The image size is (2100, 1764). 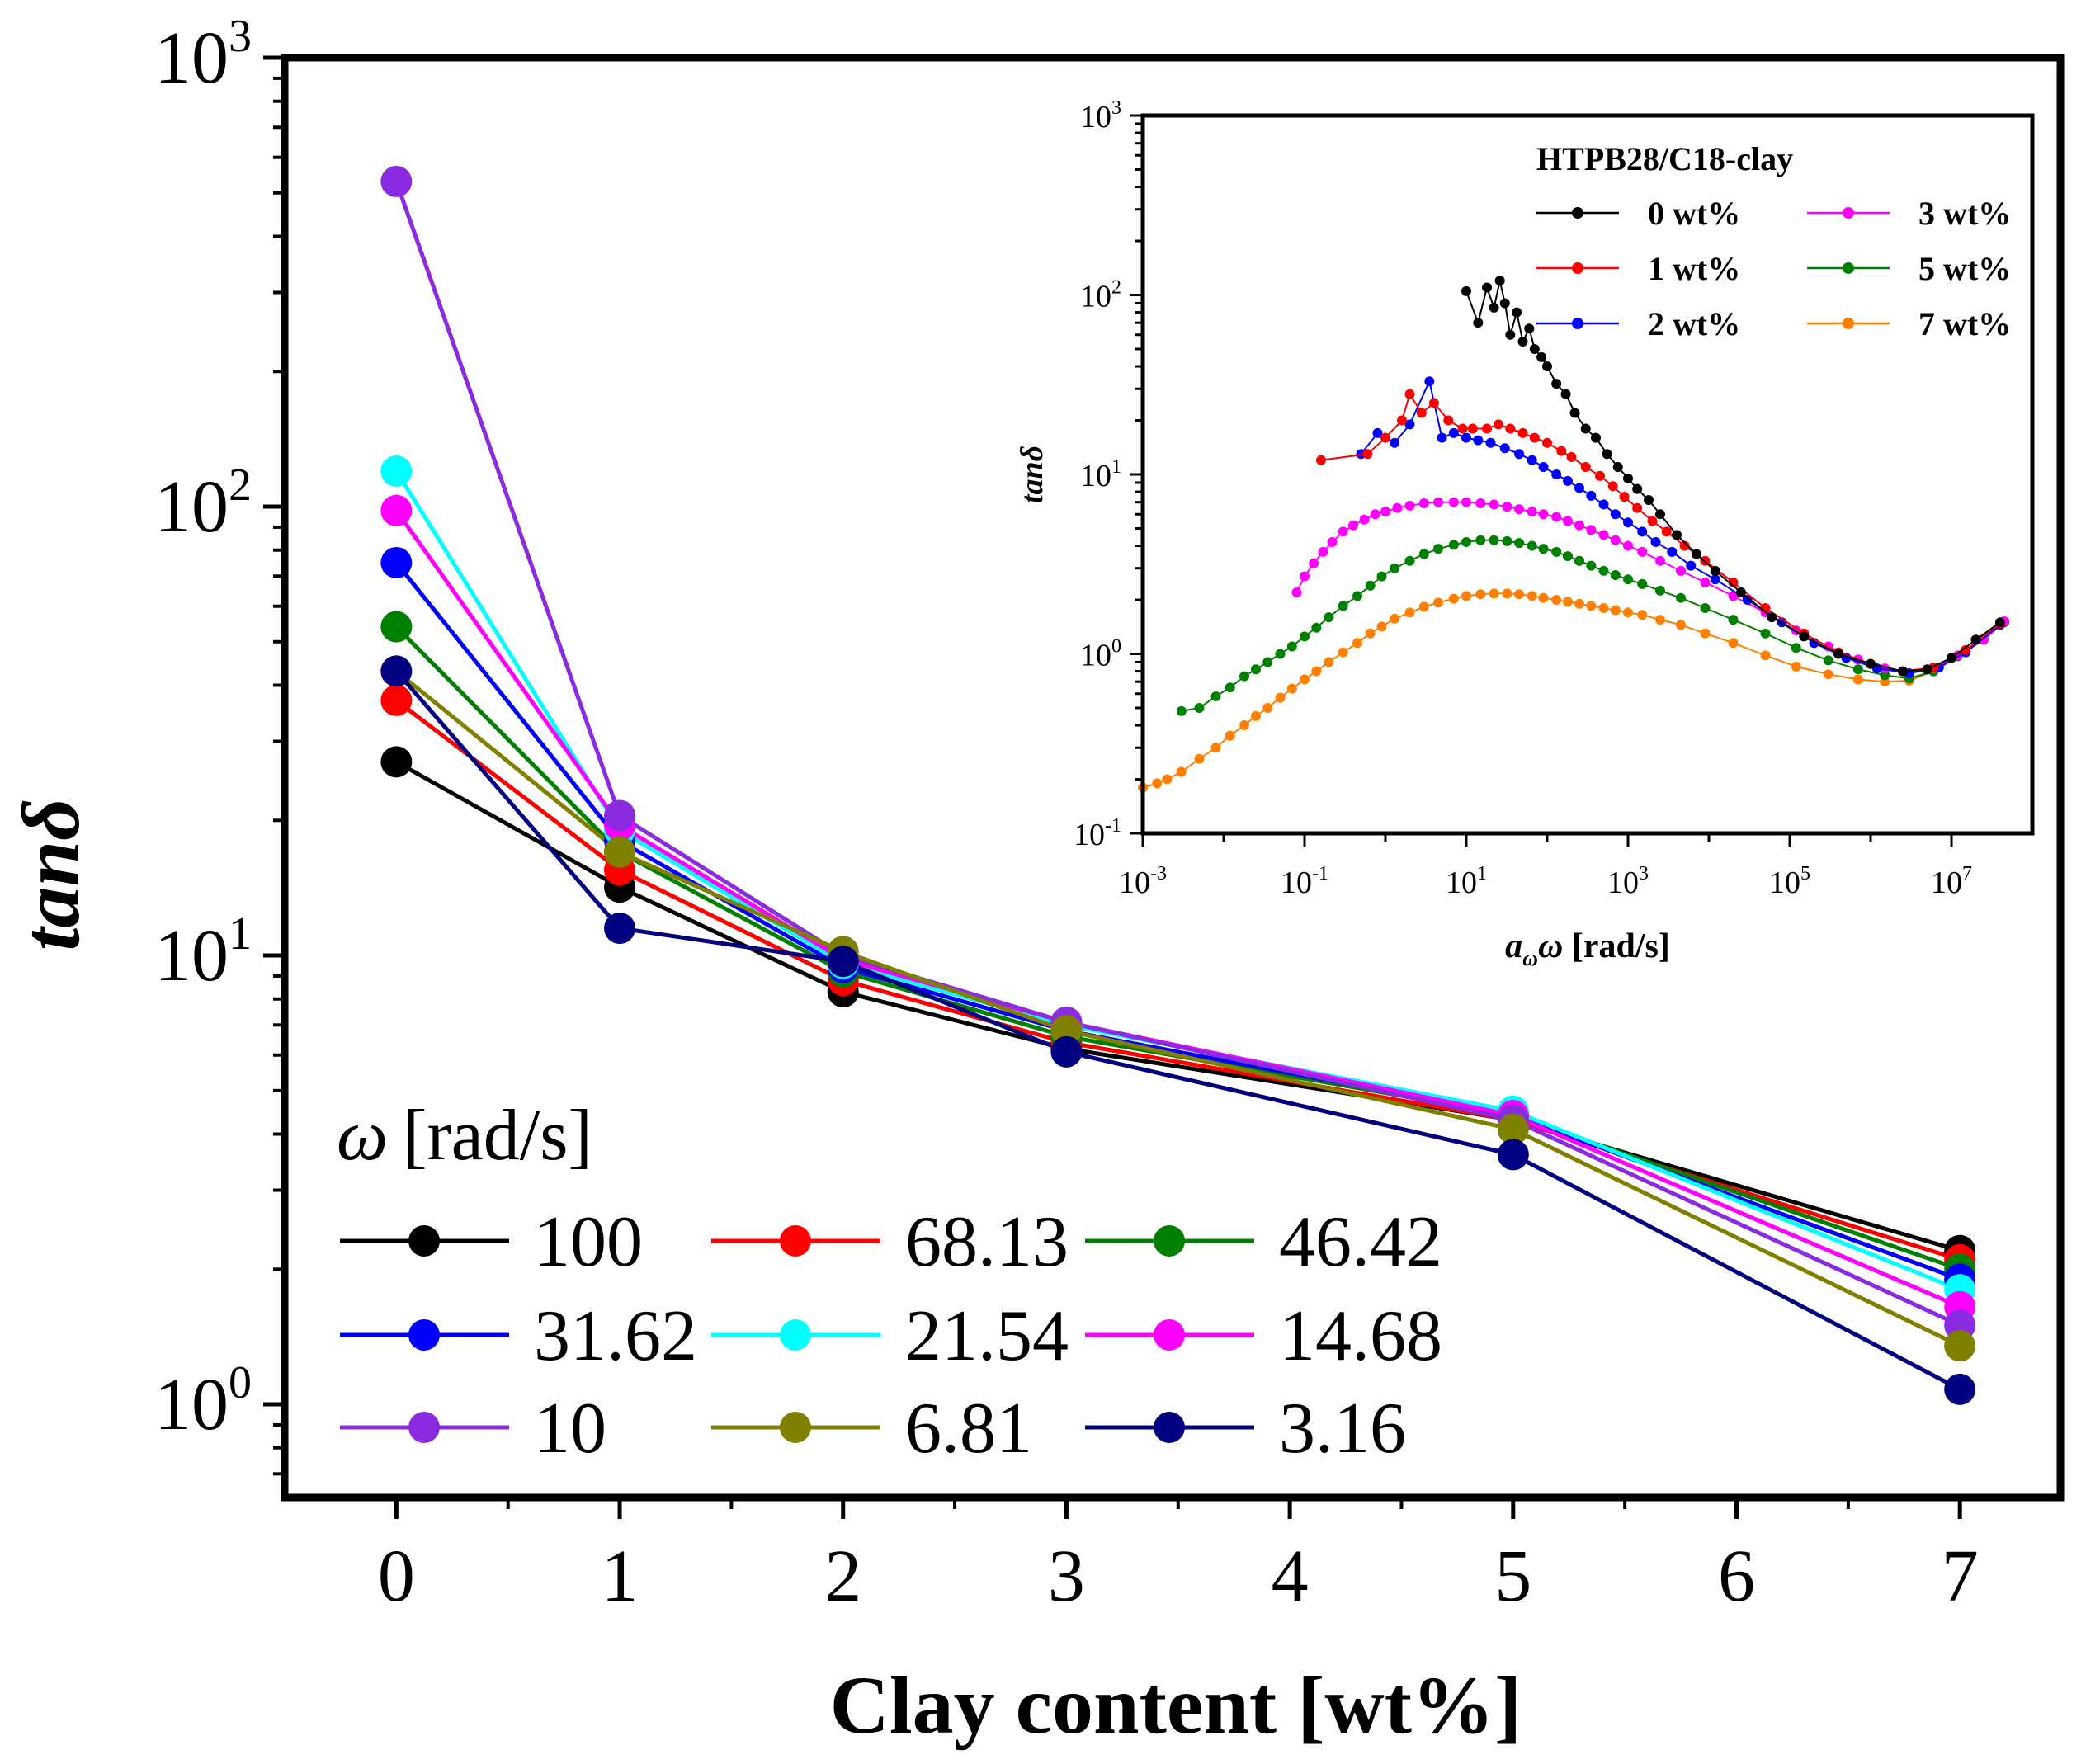 I want to click on legend-label: 21.54, so click(x=987, y=1336).